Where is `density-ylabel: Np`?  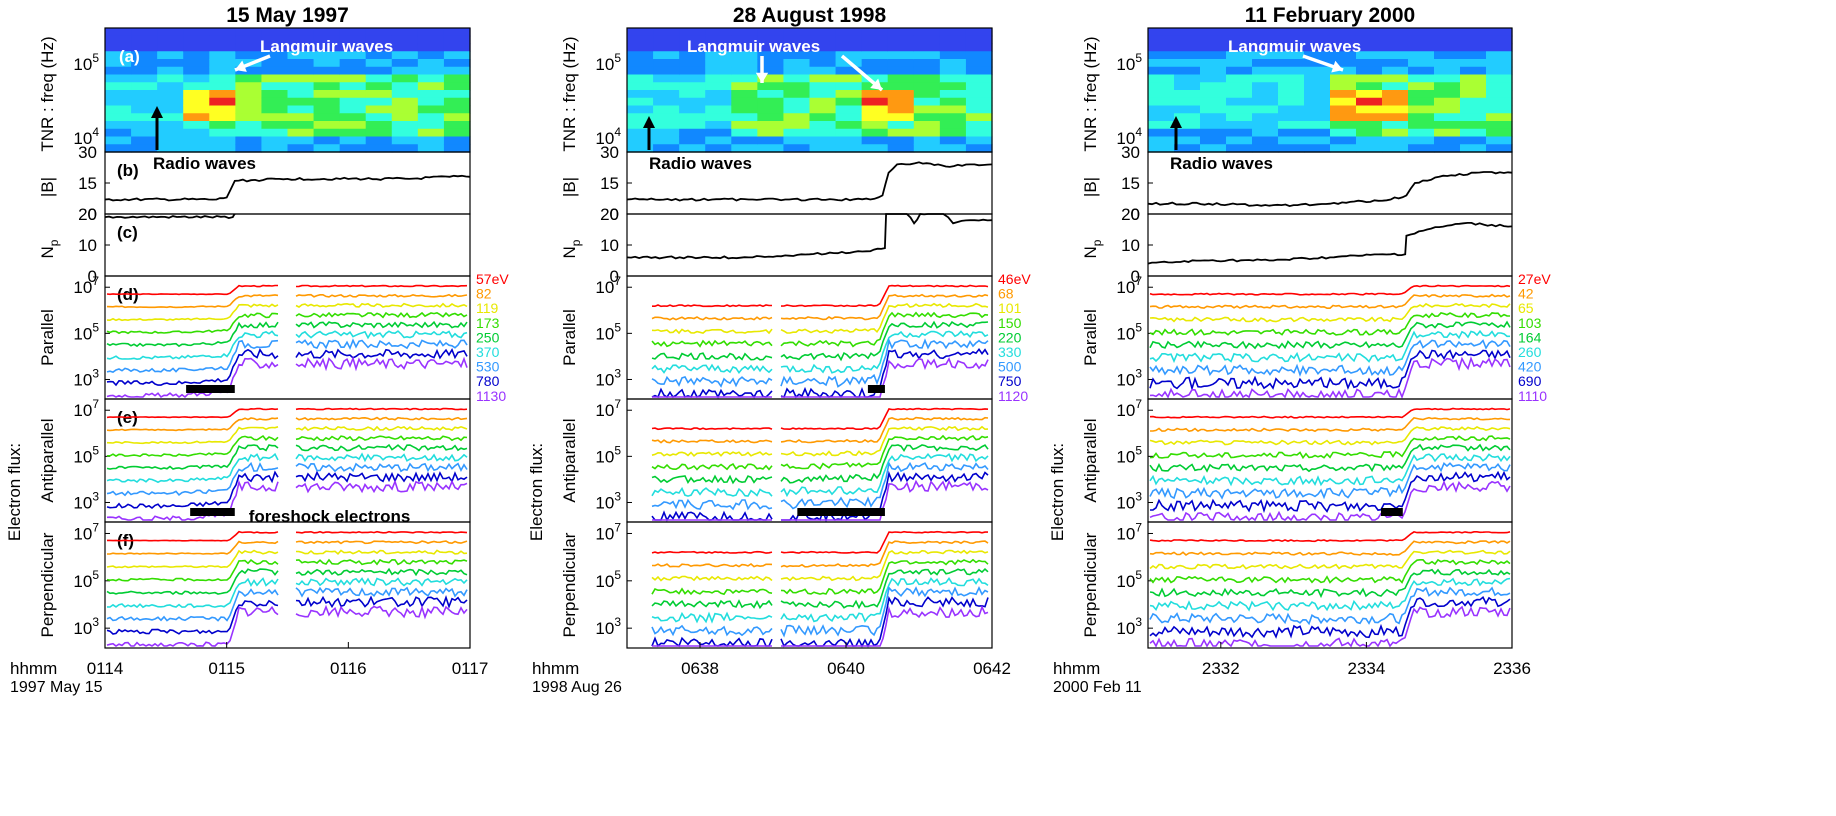 density-ylabel: Np is located at coordinates (1092, 248).